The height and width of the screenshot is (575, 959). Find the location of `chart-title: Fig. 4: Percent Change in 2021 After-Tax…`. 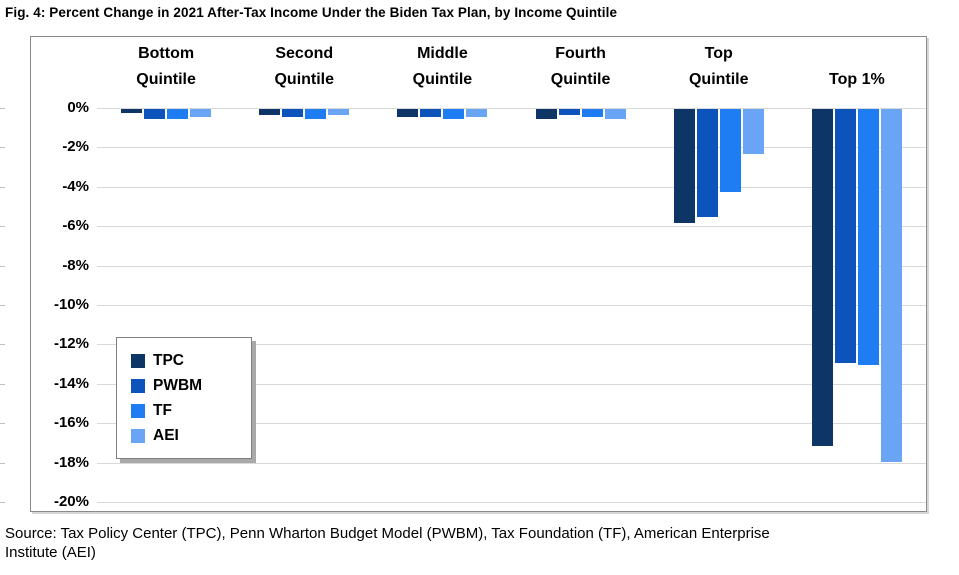

chart-title: Fig. 4: Percent Change in 2021 After-Tax… is located at coordinates (311, 12).